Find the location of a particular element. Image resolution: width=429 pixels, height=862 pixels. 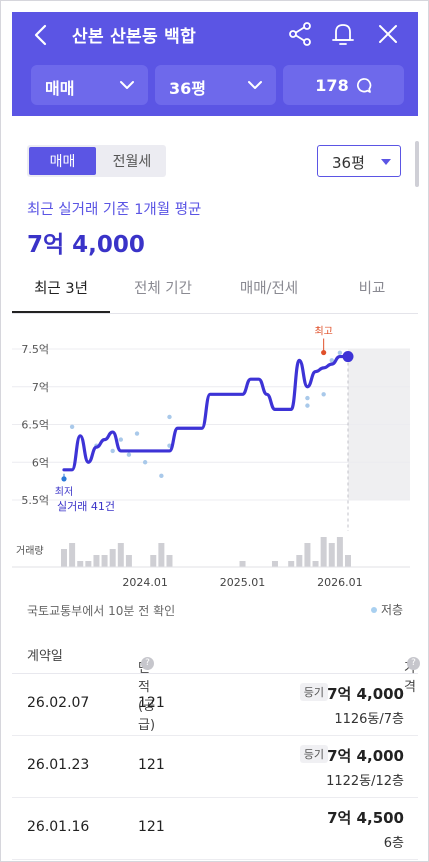

x-tick-label: 2025.01 is located at coordinates (243, 582).